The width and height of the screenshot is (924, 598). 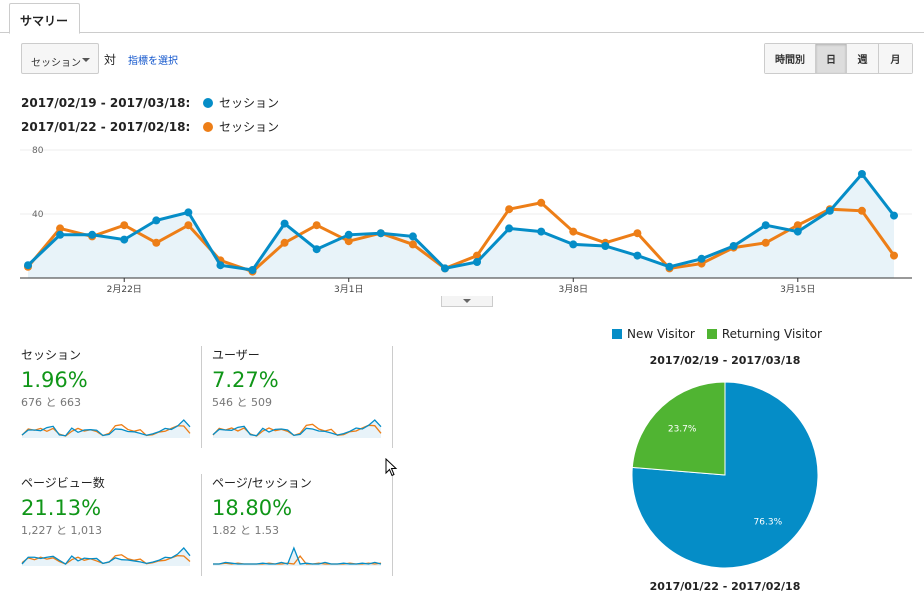 I want to click on legend-range: 2017/02/19 - 2017/03/18:, so click(x=106, y=102).